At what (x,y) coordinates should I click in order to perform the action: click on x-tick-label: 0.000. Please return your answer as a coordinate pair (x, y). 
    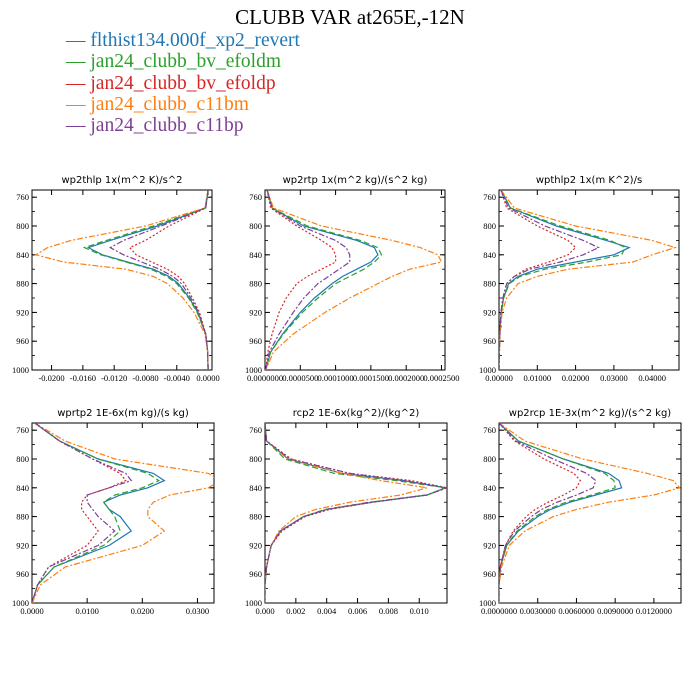
    Looking at the image, I should click on (264, 611).